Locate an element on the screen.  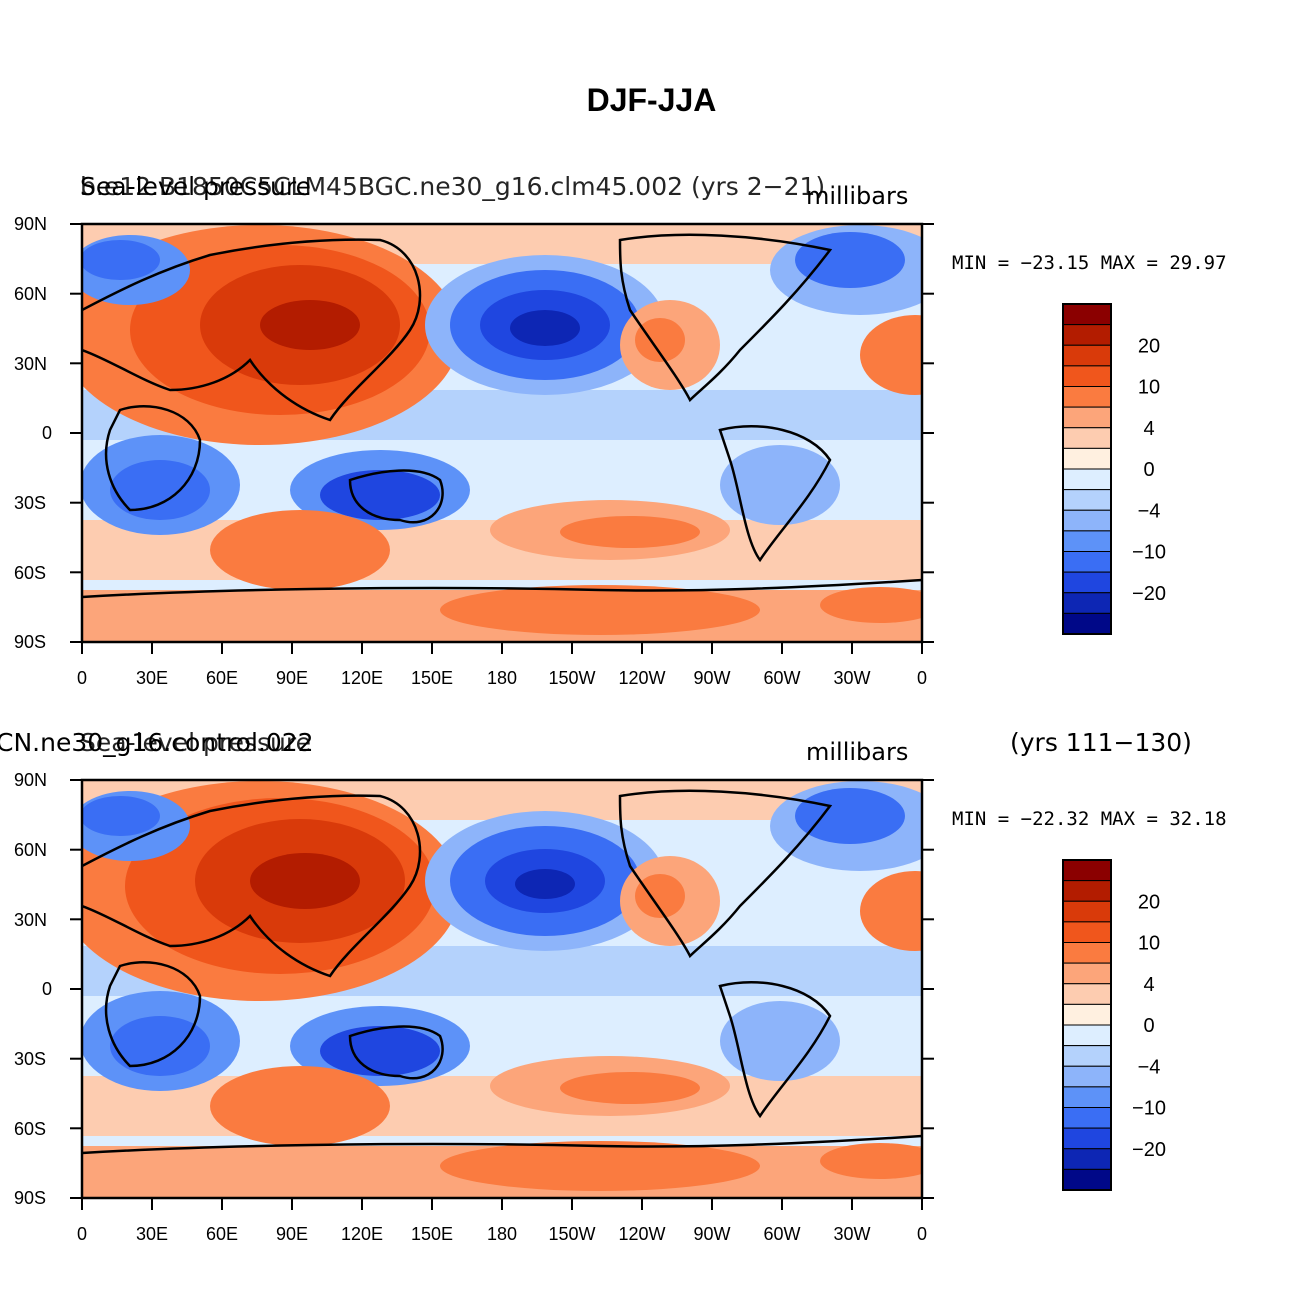
y-tick-label: 60S is located at coordinates (30, 1129).